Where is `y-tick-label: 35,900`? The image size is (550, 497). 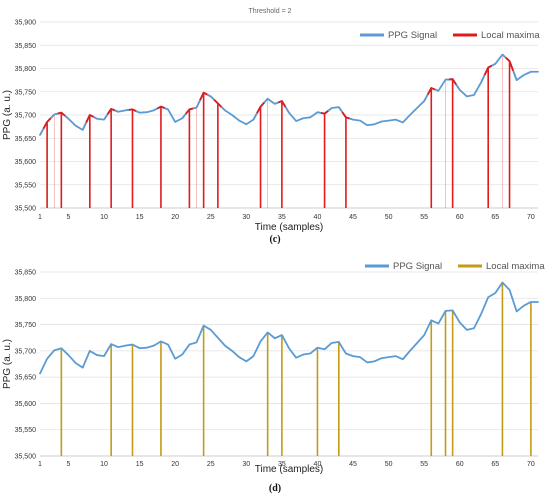 y-tick-label: 35,900 is located at coordinates (26, 23).